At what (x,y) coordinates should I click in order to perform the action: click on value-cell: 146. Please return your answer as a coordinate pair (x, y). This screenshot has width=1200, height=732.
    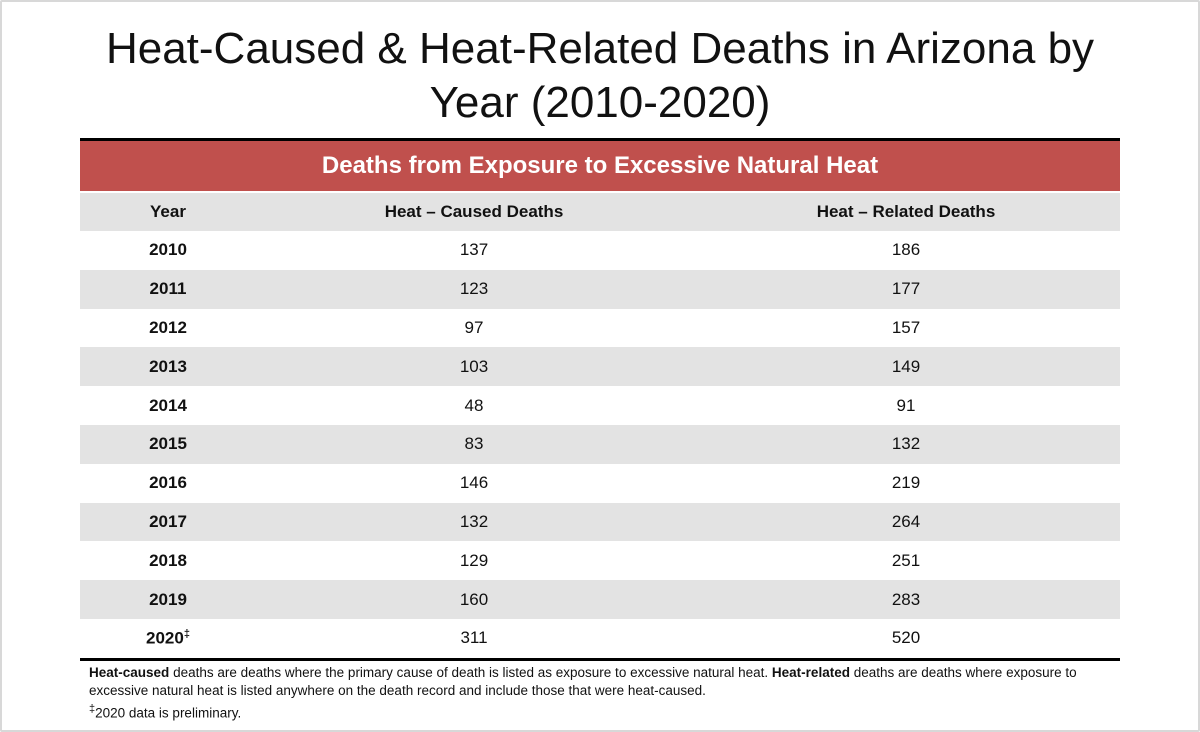
    Looking at the image, I should click on (474, 483).